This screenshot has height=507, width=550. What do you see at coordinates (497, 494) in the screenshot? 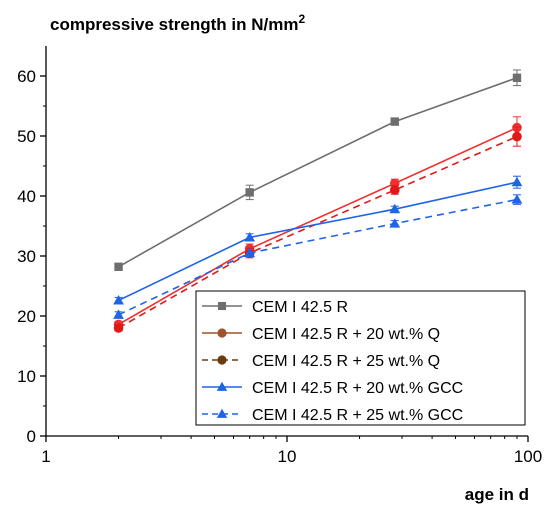
I see `x-axis-title: age in d` at bounding box center [497, 494].